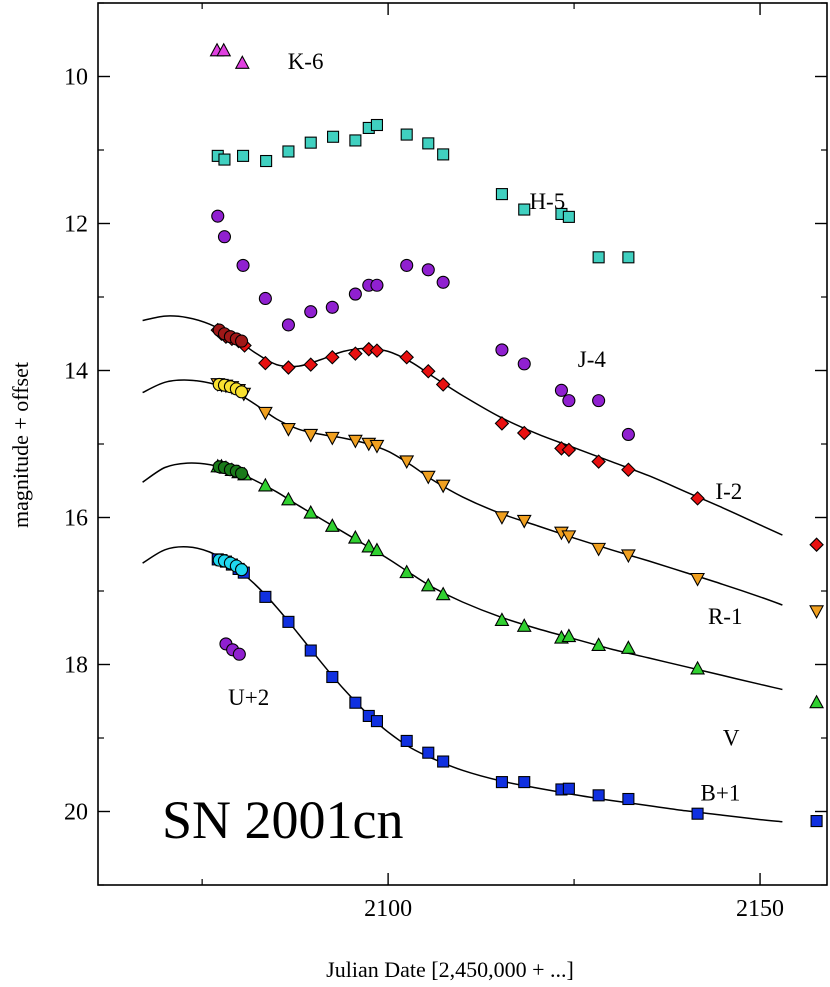 The height and width of the screenshot is (987, 830). I want to click on series-label-h-5: H-5, so click(547, 201).